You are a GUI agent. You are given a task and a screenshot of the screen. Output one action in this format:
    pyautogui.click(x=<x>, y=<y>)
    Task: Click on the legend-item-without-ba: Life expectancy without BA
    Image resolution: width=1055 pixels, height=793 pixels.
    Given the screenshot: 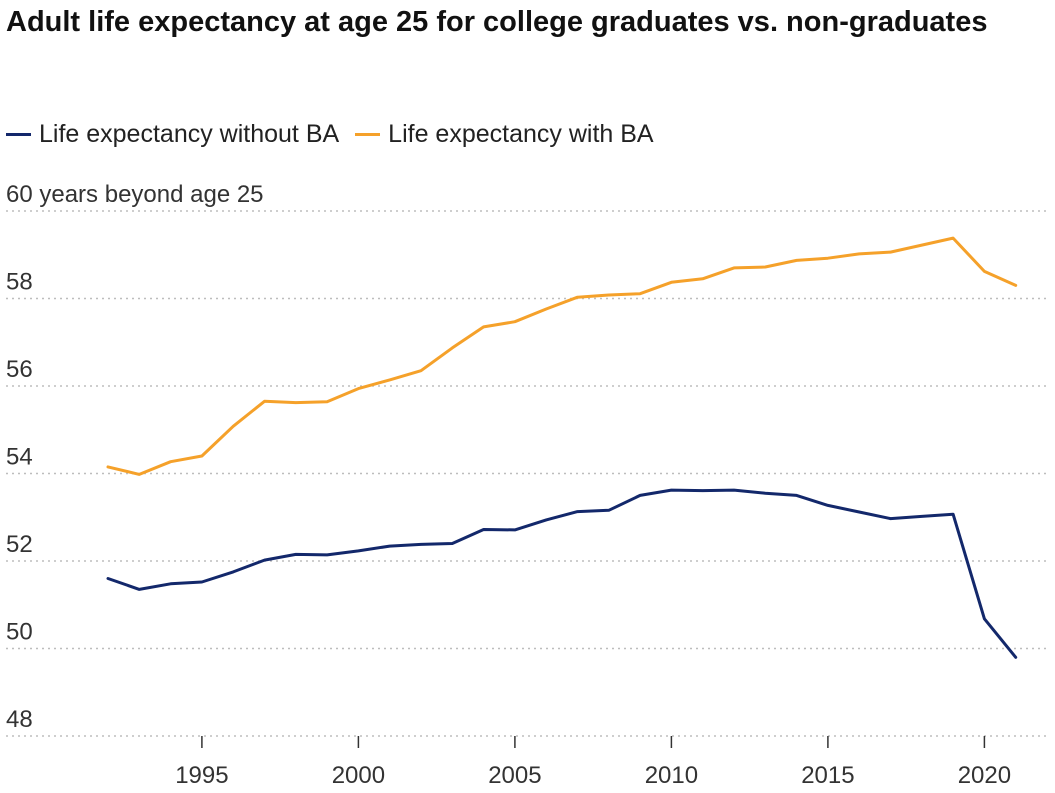 What is the action you would take?
    pyautogui.click(x=172, y=134)
    